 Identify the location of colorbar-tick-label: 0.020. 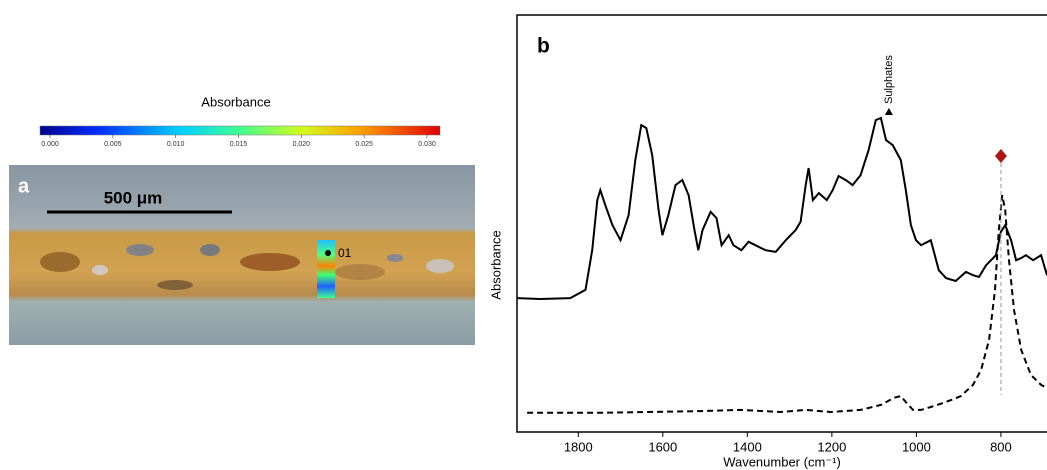
(302, 144).